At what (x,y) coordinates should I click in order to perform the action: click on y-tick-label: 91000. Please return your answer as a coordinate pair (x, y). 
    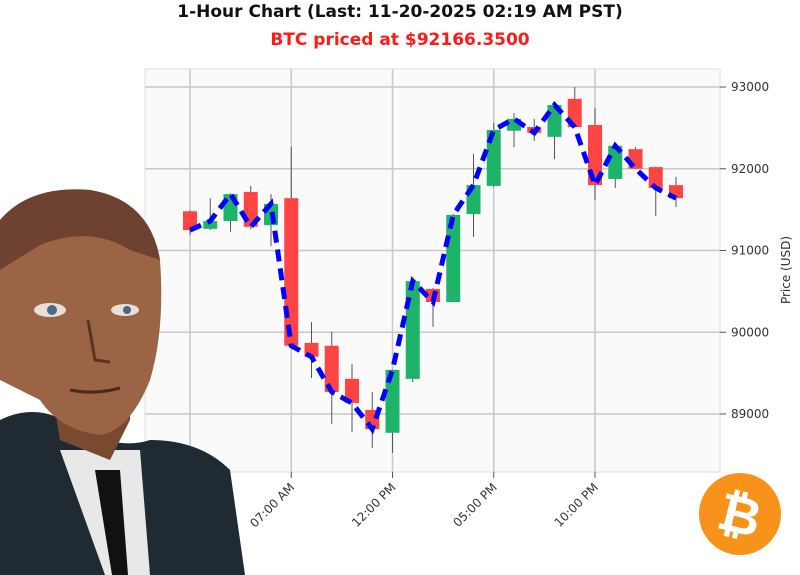
    Looking at the image, I should click on (750, 251).